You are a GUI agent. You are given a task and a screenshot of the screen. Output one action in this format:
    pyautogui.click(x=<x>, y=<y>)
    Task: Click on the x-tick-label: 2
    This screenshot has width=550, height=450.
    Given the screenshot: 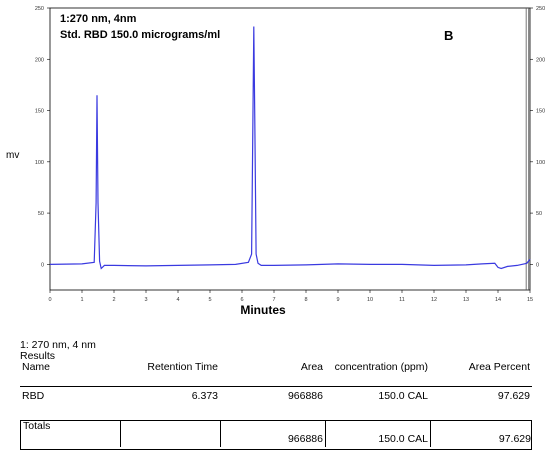 What is the action you would take?
    pyautogui.click(x=113, y=300)
    